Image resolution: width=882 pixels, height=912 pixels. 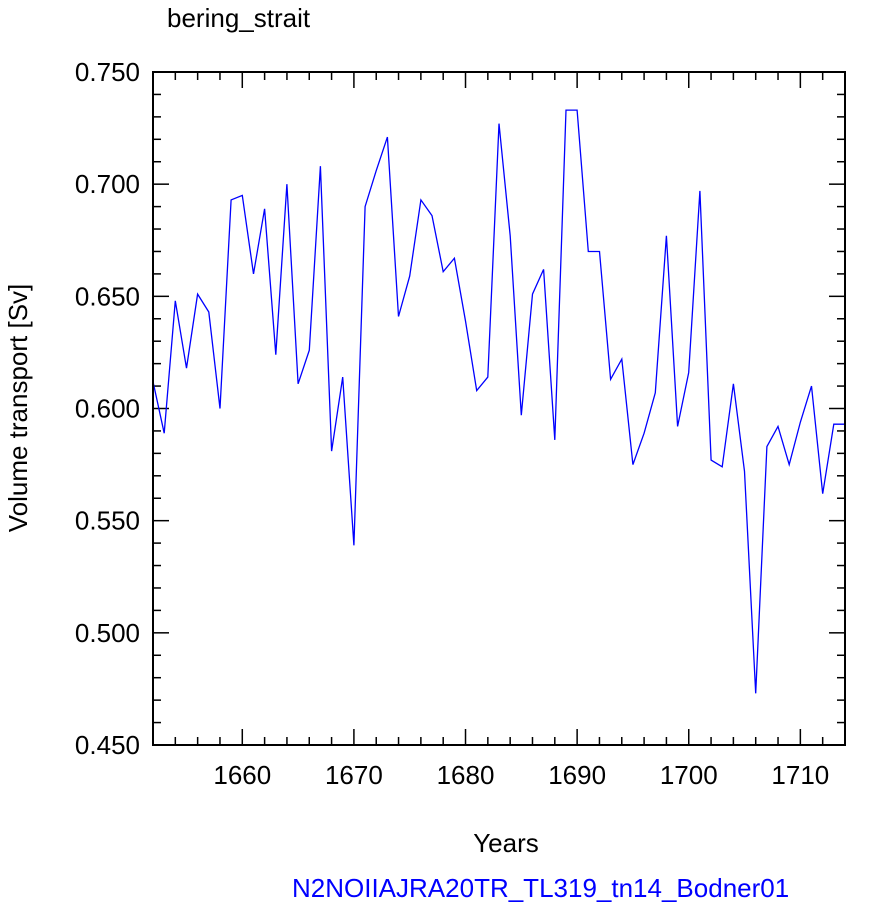 What do you see at coordinates (541, 888) in the screenshot?
I see `case-name-label: N2NOIIAJRA20TR_TL319_tn14_Bodner01` at bounding box center [541, 888].